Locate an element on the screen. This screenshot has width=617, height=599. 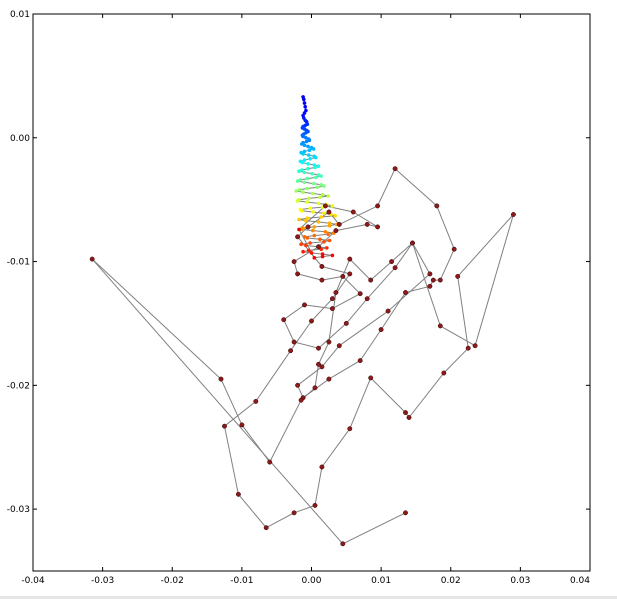
y-tick-label: -0.02 is located at coordinates (18, 386).